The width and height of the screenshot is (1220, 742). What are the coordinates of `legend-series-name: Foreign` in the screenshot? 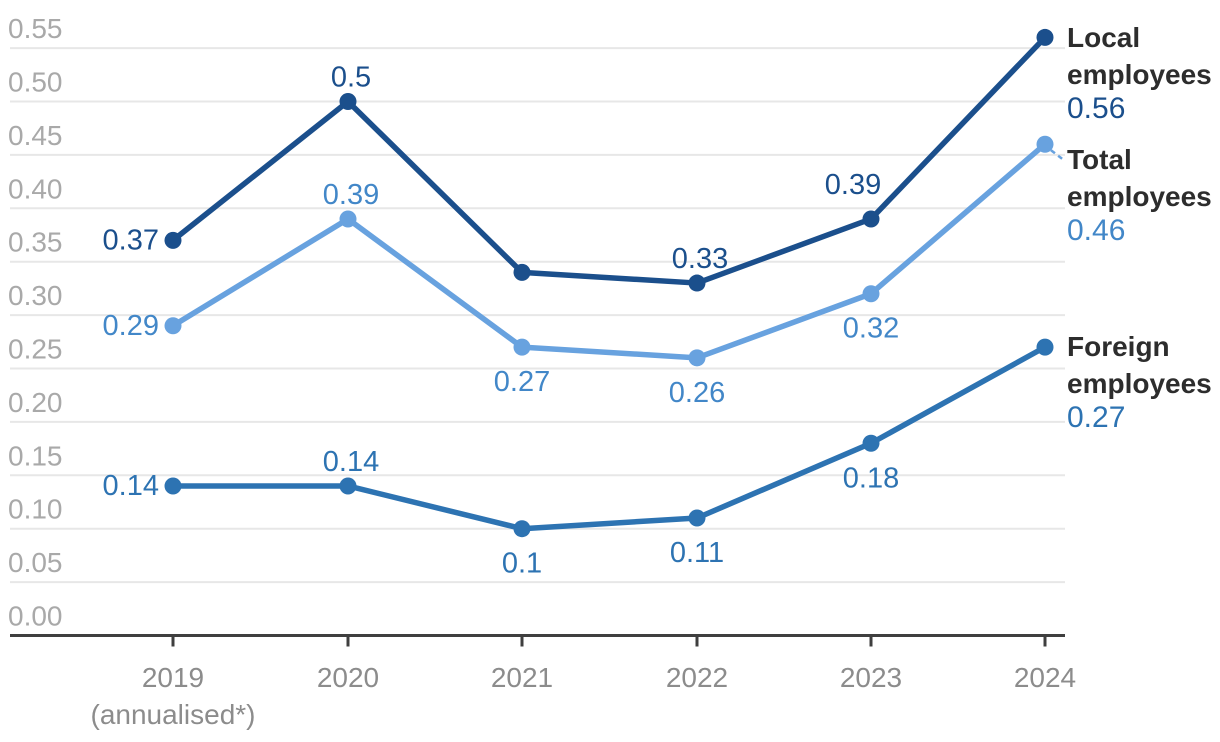 It's located at (1118, 346).